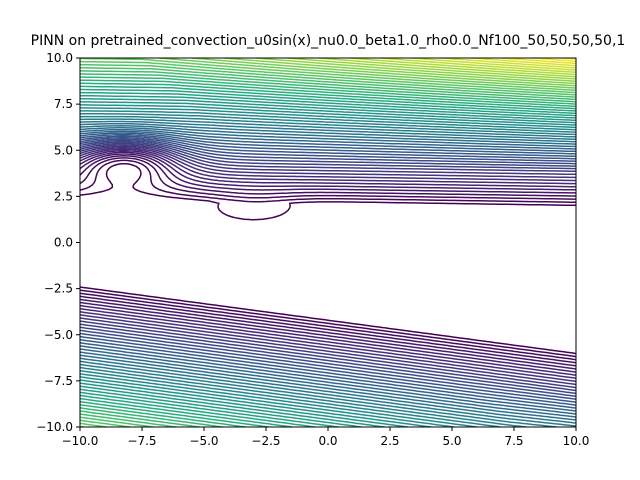 Image resolution: width=640 pixels, height=480 pixels. What do you see at coordinates (63, 104) in the screenshot?
I see `y-tick-label: 7.5` at bounding box center [63, 104].